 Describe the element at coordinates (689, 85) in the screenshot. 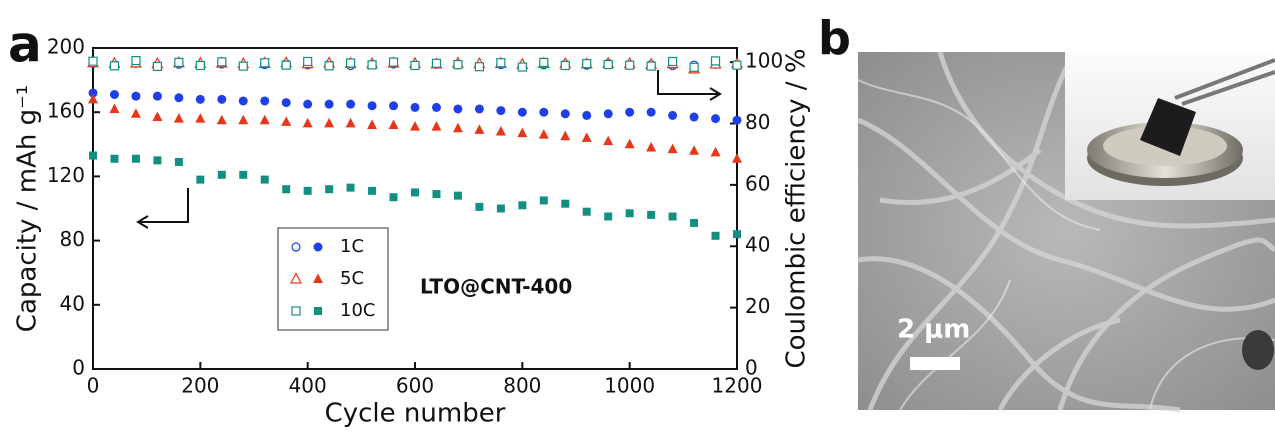

I see `arrow` at that location.